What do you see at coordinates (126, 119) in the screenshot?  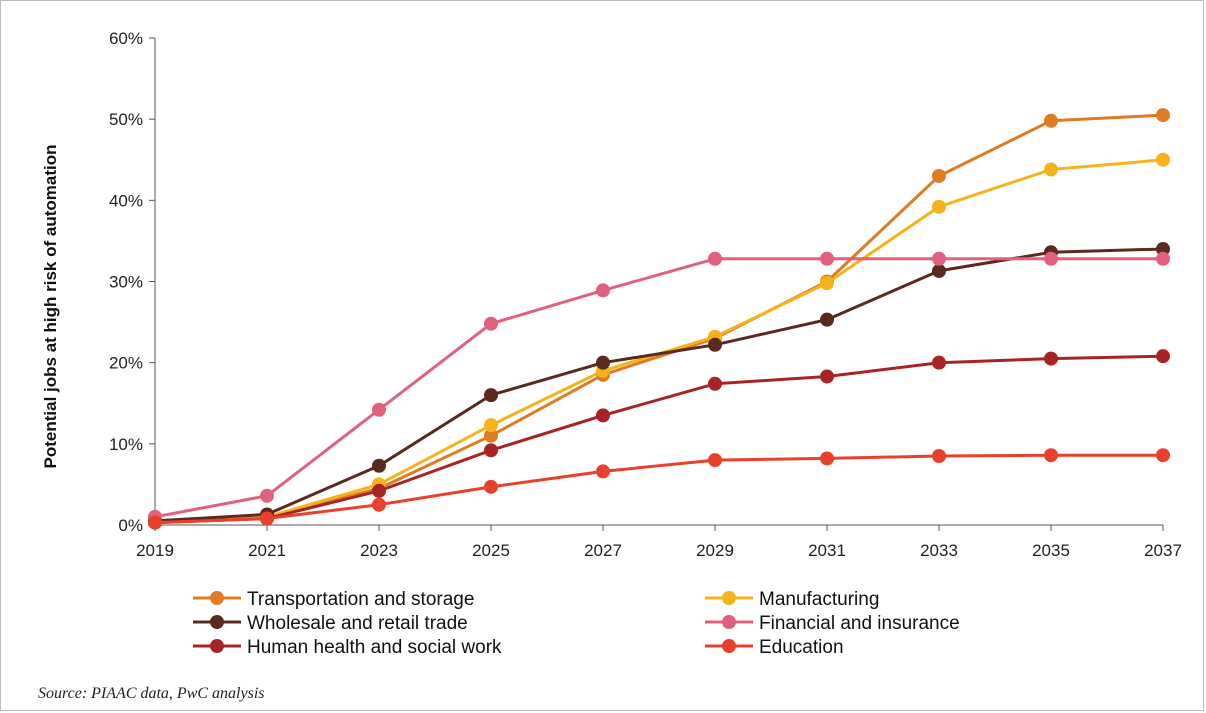 I see `y-tick-label: 50%` at bounding box center [126, 119].